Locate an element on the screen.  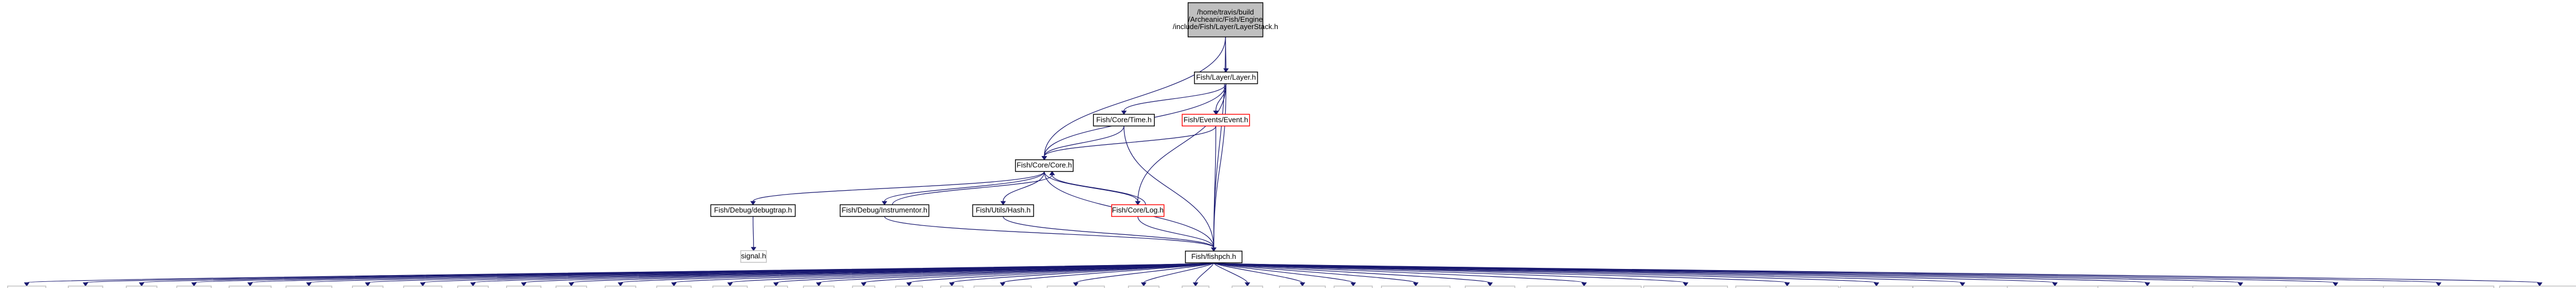
node-cereal: cereal/cereal.hpp is located at coordinates (1876, 287).